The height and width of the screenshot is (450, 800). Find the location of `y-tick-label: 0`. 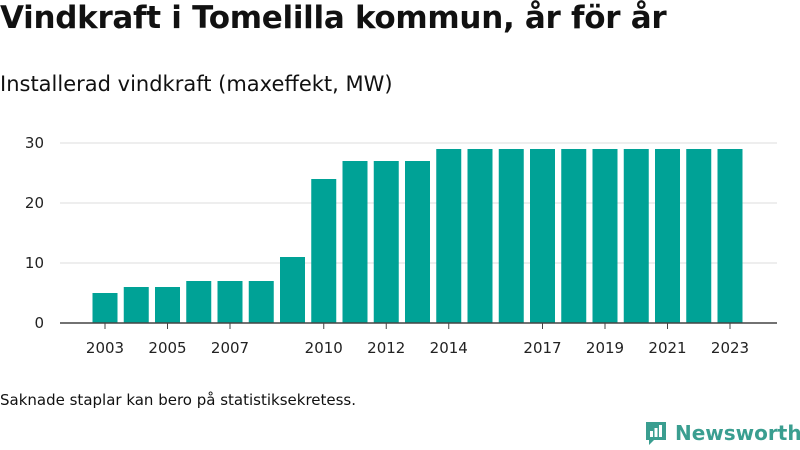

y-tick-label: 0 is located at coordinates (39, 323).